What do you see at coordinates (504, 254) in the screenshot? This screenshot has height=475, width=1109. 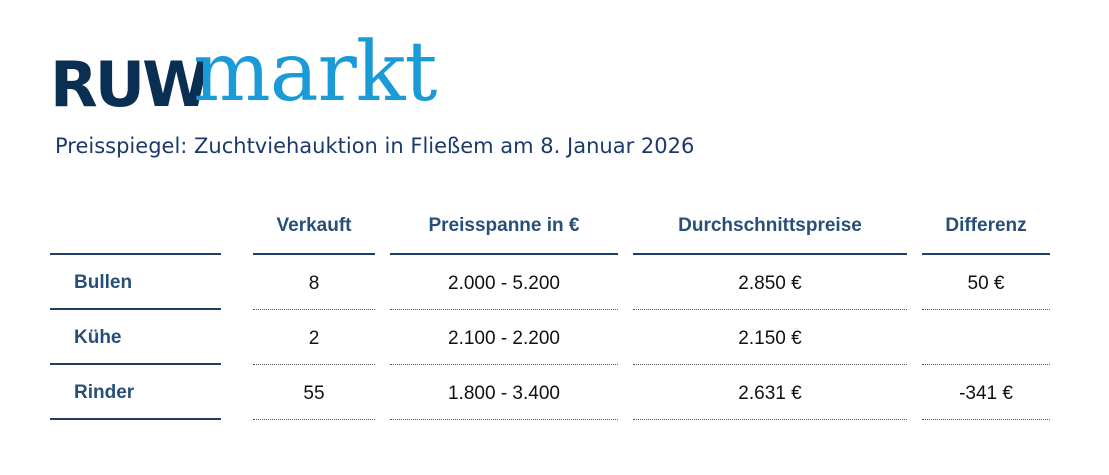 I see `header-rule-range` at bounding box center [504, 254].